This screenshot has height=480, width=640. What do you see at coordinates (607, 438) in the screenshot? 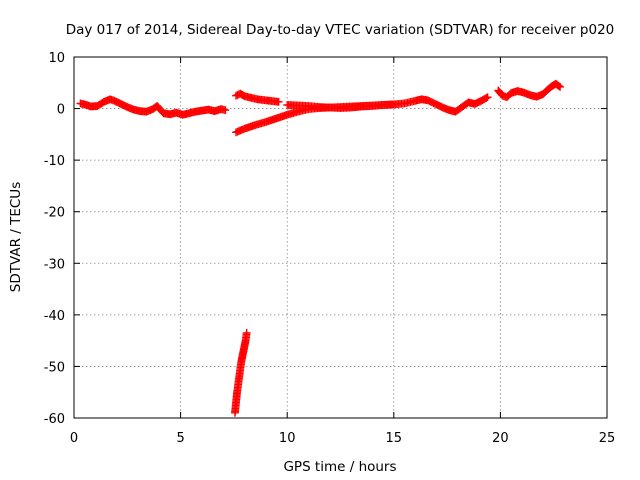
I see `x-tick-label: 25` at bounding box center [607, 438].